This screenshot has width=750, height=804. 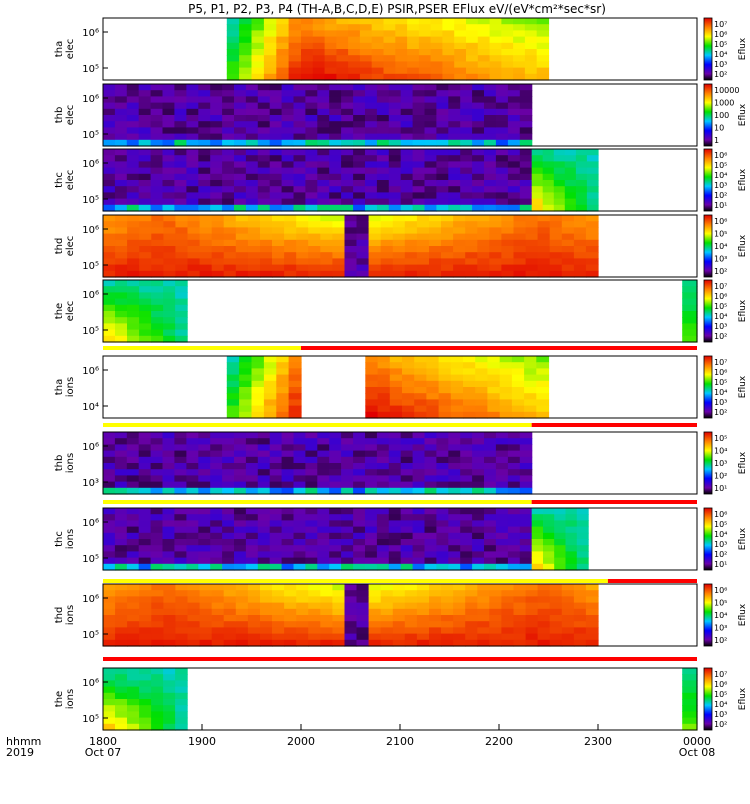 I want to click on colorbar-unit-label: Eflux, so click(x=743, y=614).